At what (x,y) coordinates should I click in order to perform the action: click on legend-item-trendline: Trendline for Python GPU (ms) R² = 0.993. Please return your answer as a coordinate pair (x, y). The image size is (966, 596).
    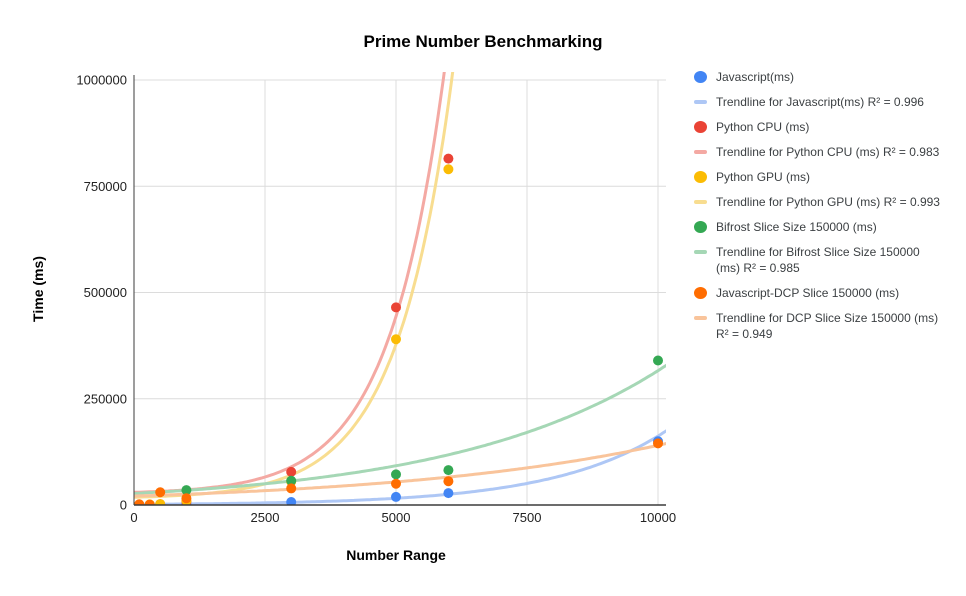
    Looking at the image, I should click on (817, 202).